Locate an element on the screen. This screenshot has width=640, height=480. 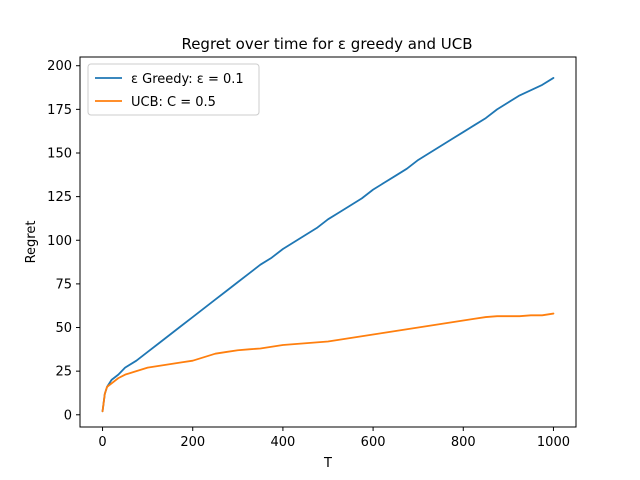
legend-label-1: ε Greedy: ε = 0.1 is located at coordinates (187, 79).